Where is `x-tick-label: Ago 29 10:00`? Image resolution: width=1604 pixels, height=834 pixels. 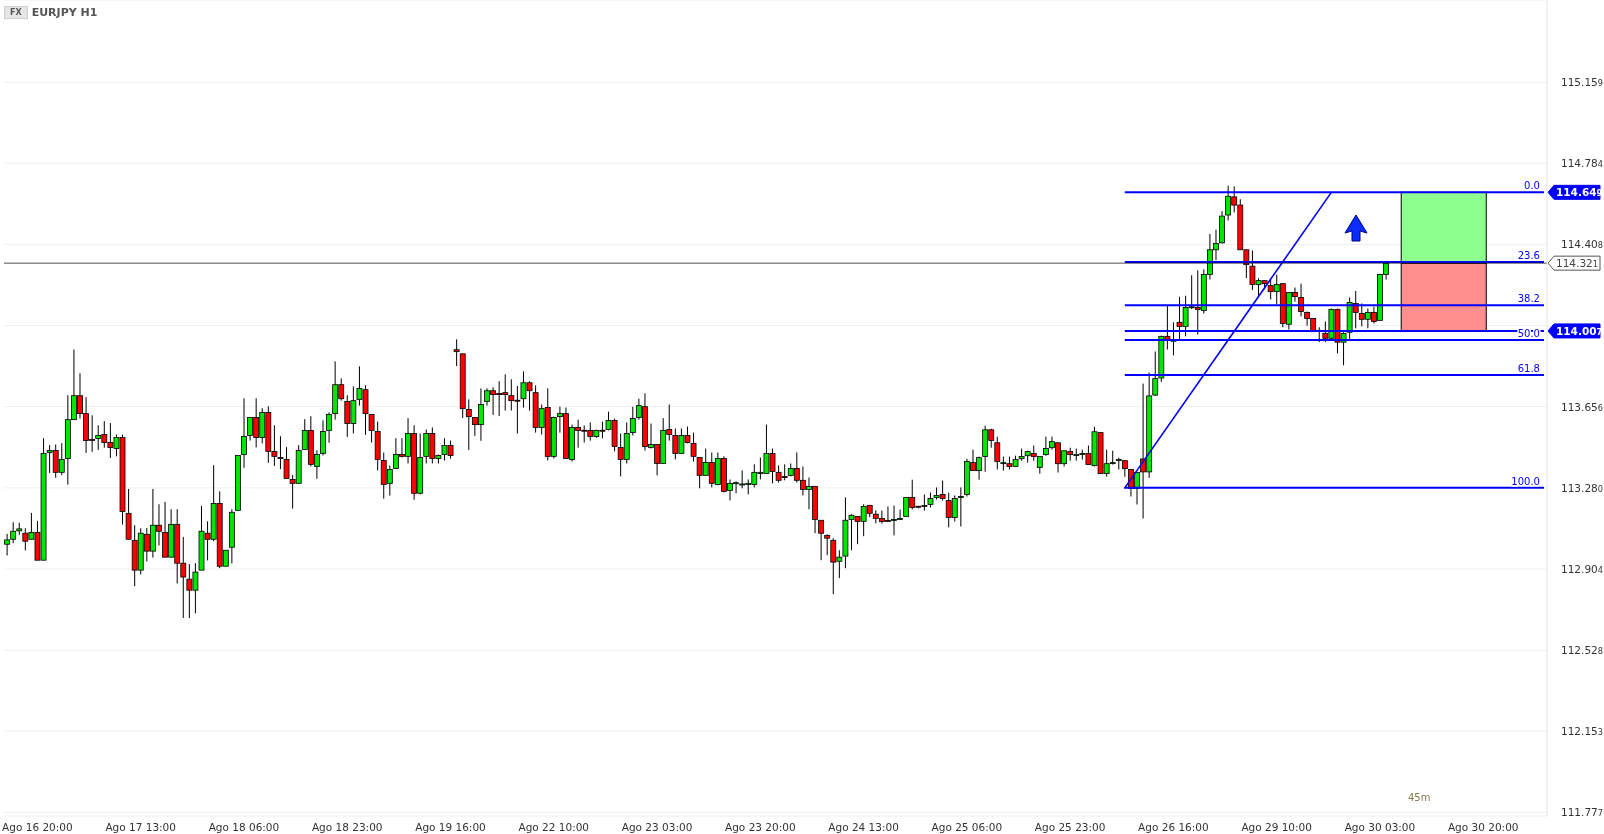 x-tick-label: Ago 29 10:00 is located at coordinates (1276, 827).